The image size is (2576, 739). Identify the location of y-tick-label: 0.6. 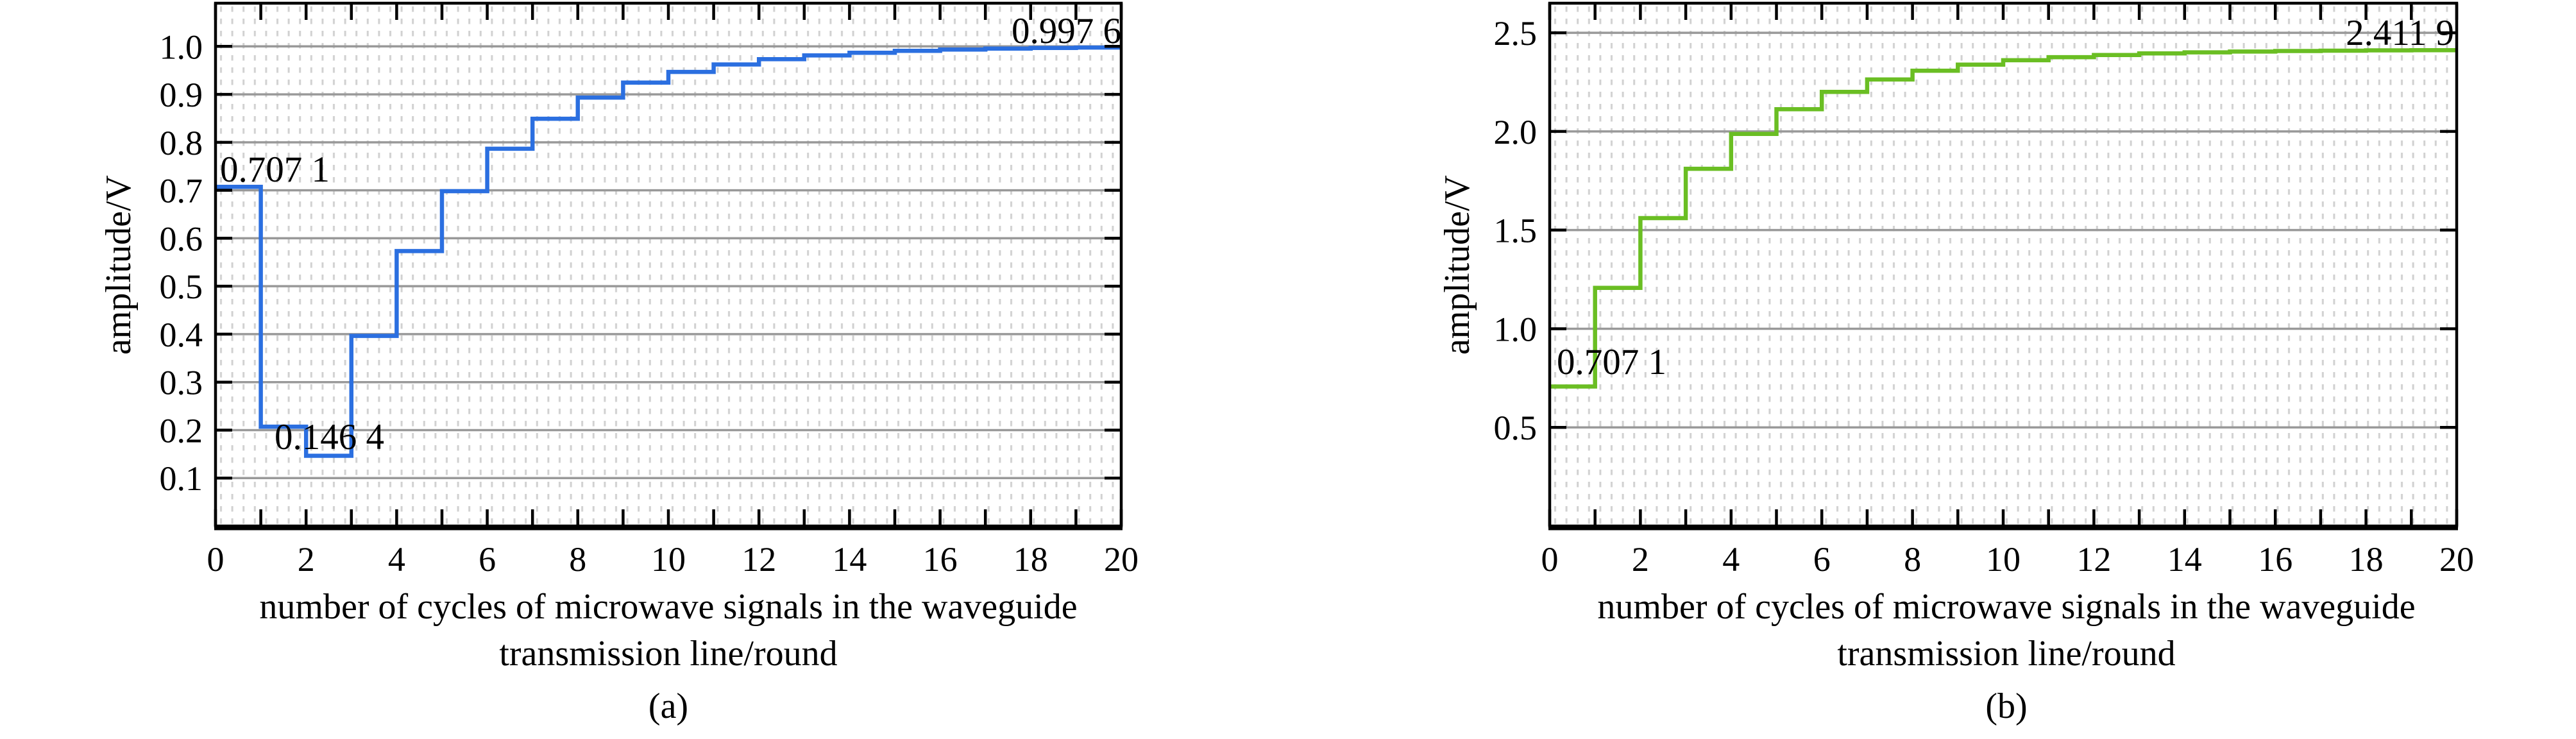
(181, 238).